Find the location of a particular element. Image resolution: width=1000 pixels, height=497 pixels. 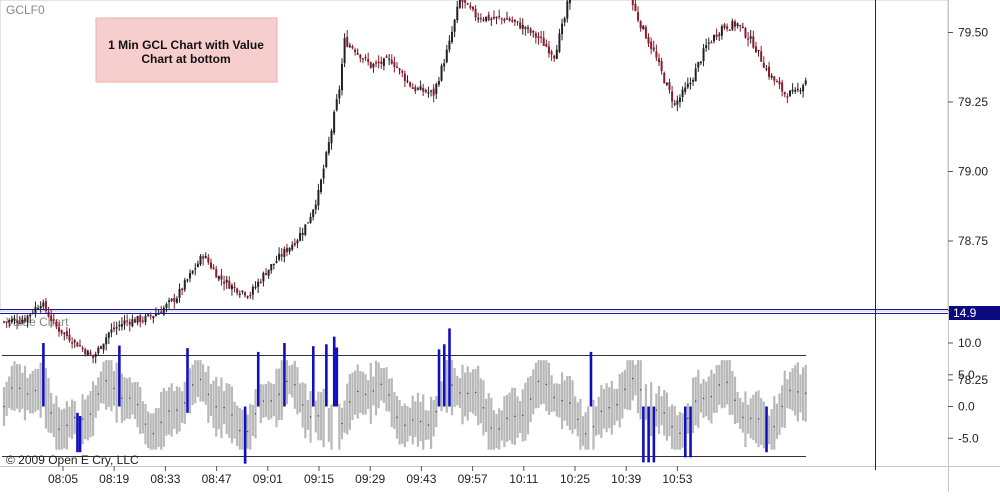

annotation-line-2: Chart at bottom is located at coordinates (185, 59).